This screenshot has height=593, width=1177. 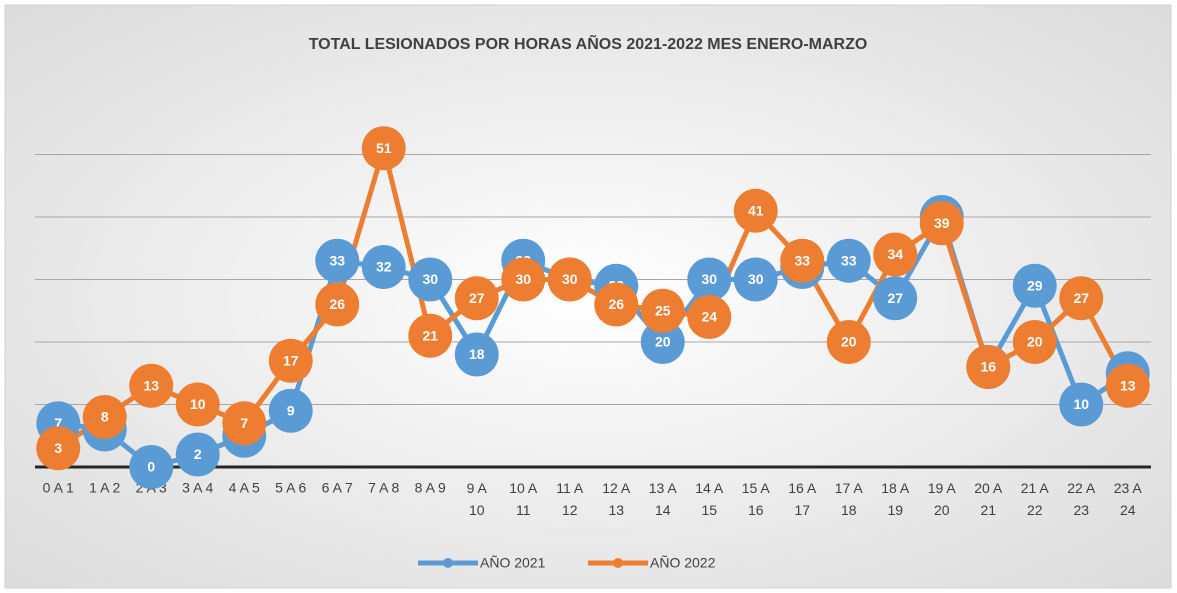 I want to click on data-label: 17, so click(x=291, y=360).